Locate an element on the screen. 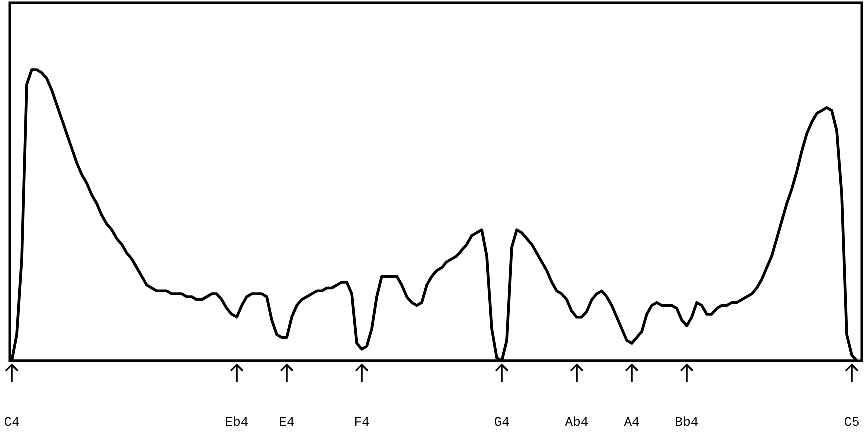 Image resolution: width=864 pixels, height=439 pixels. x-tick-label: G4 is located at coordinates (502, 422).